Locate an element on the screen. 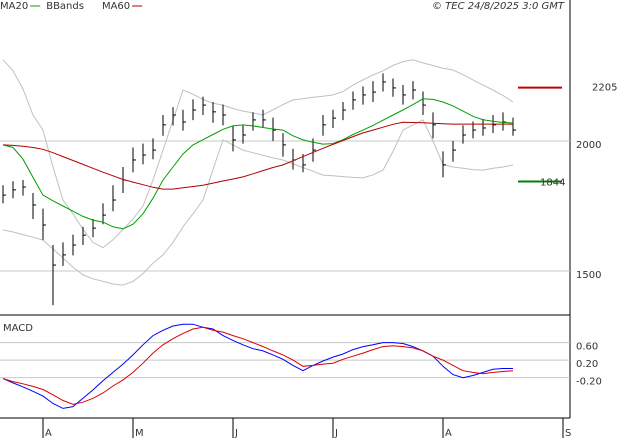  y-tick-label: -0.20 is located at coordinates (589, 382).